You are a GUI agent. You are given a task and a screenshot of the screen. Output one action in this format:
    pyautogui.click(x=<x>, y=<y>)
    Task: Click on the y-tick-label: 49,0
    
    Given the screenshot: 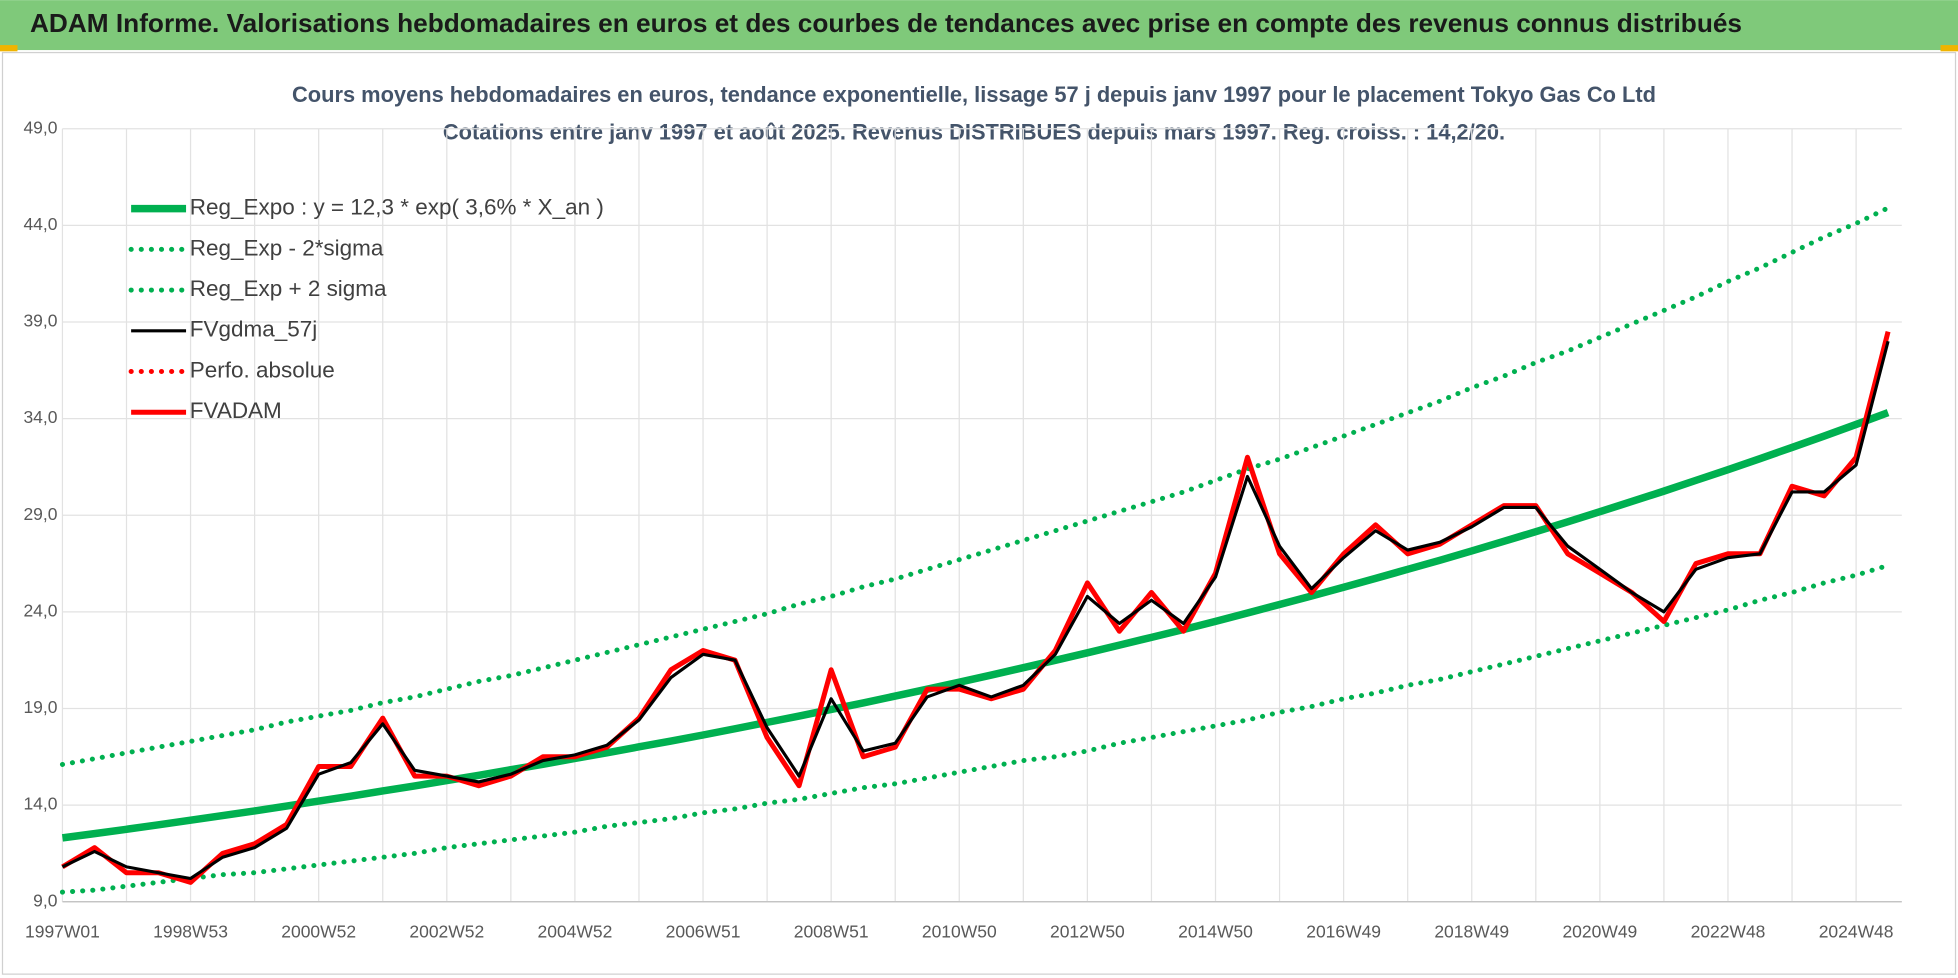 What is the action you would take?
    pyautogui.click(x=40, y=127)
    